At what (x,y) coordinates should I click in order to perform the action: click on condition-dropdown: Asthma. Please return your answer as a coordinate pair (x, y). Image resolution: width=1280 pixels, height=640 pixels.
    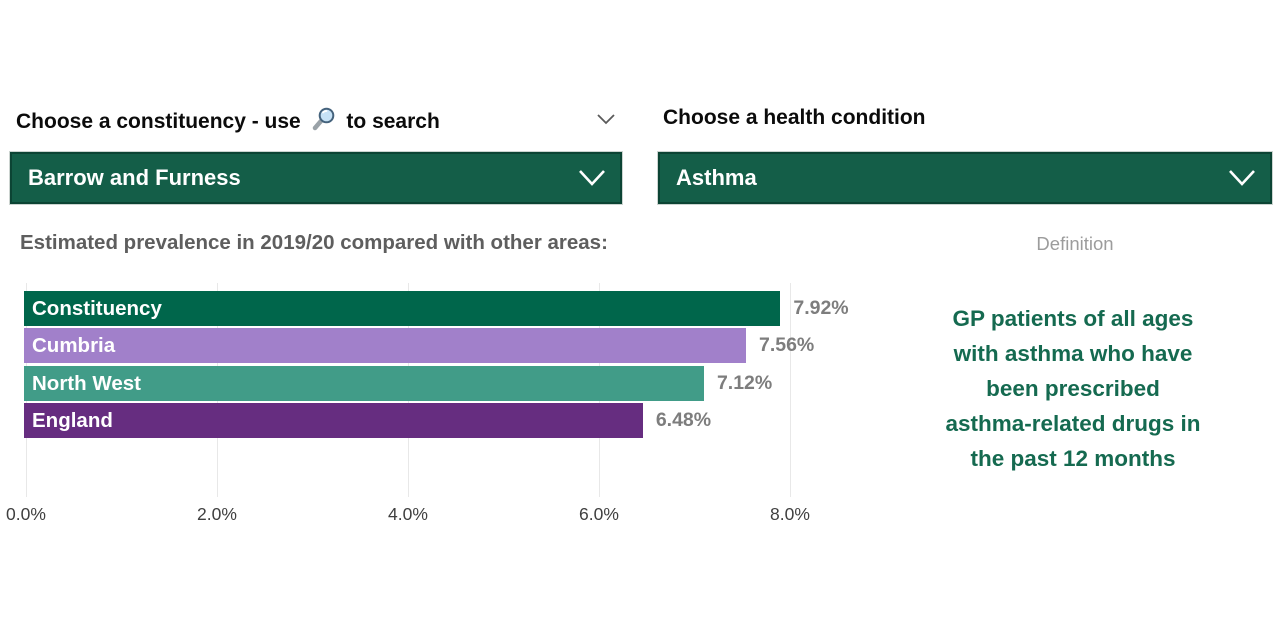
    Looking at the image, I should click on (965, 178).